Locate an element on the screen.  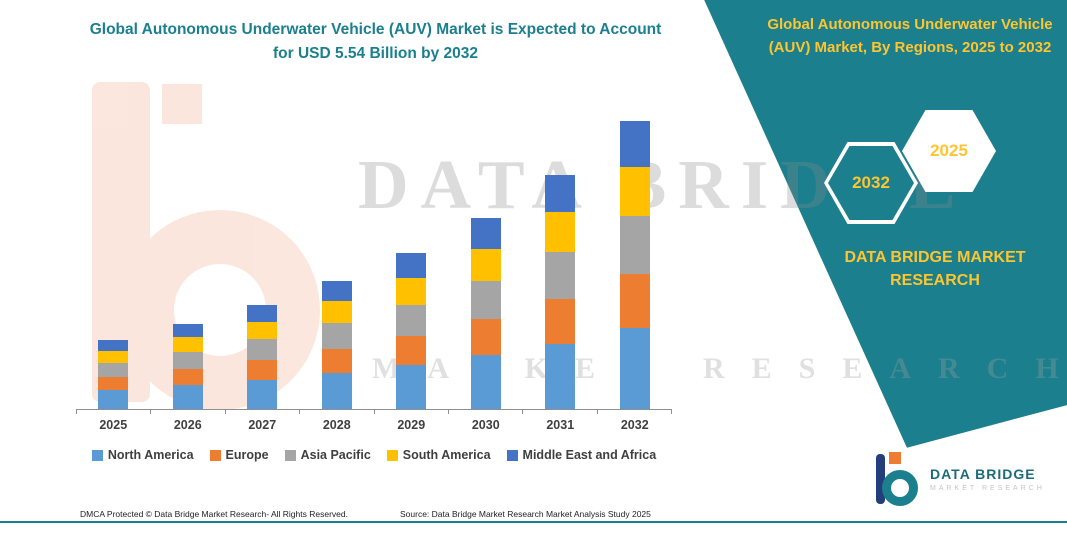
brand-subtitle: MARKET RESEARCH is located at coordinates (987, 488).